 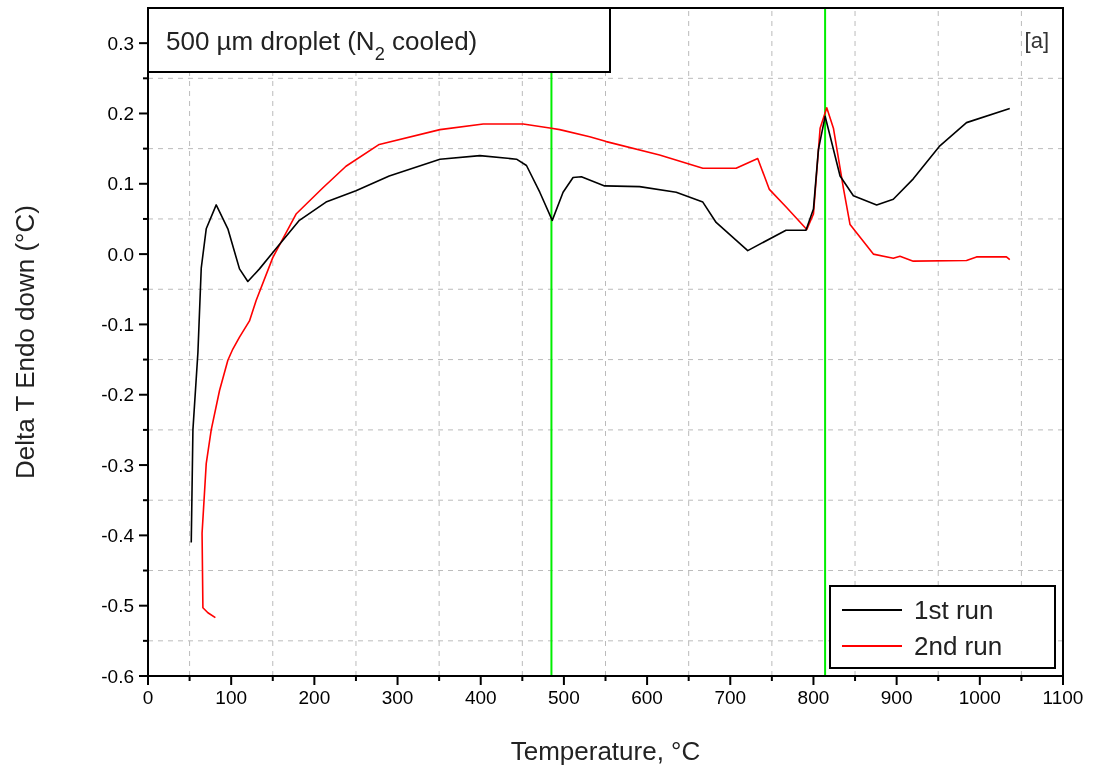 I want to click on y-tick-label: 0.2, so click(x=120, y=114).